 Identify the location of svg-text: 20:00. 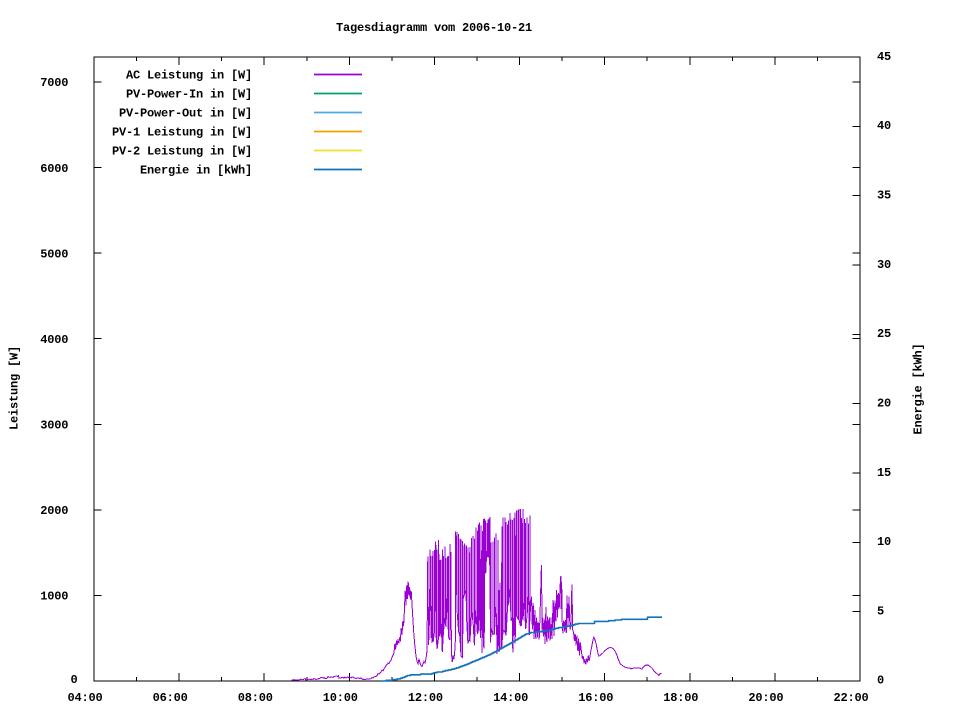
(765, 698).